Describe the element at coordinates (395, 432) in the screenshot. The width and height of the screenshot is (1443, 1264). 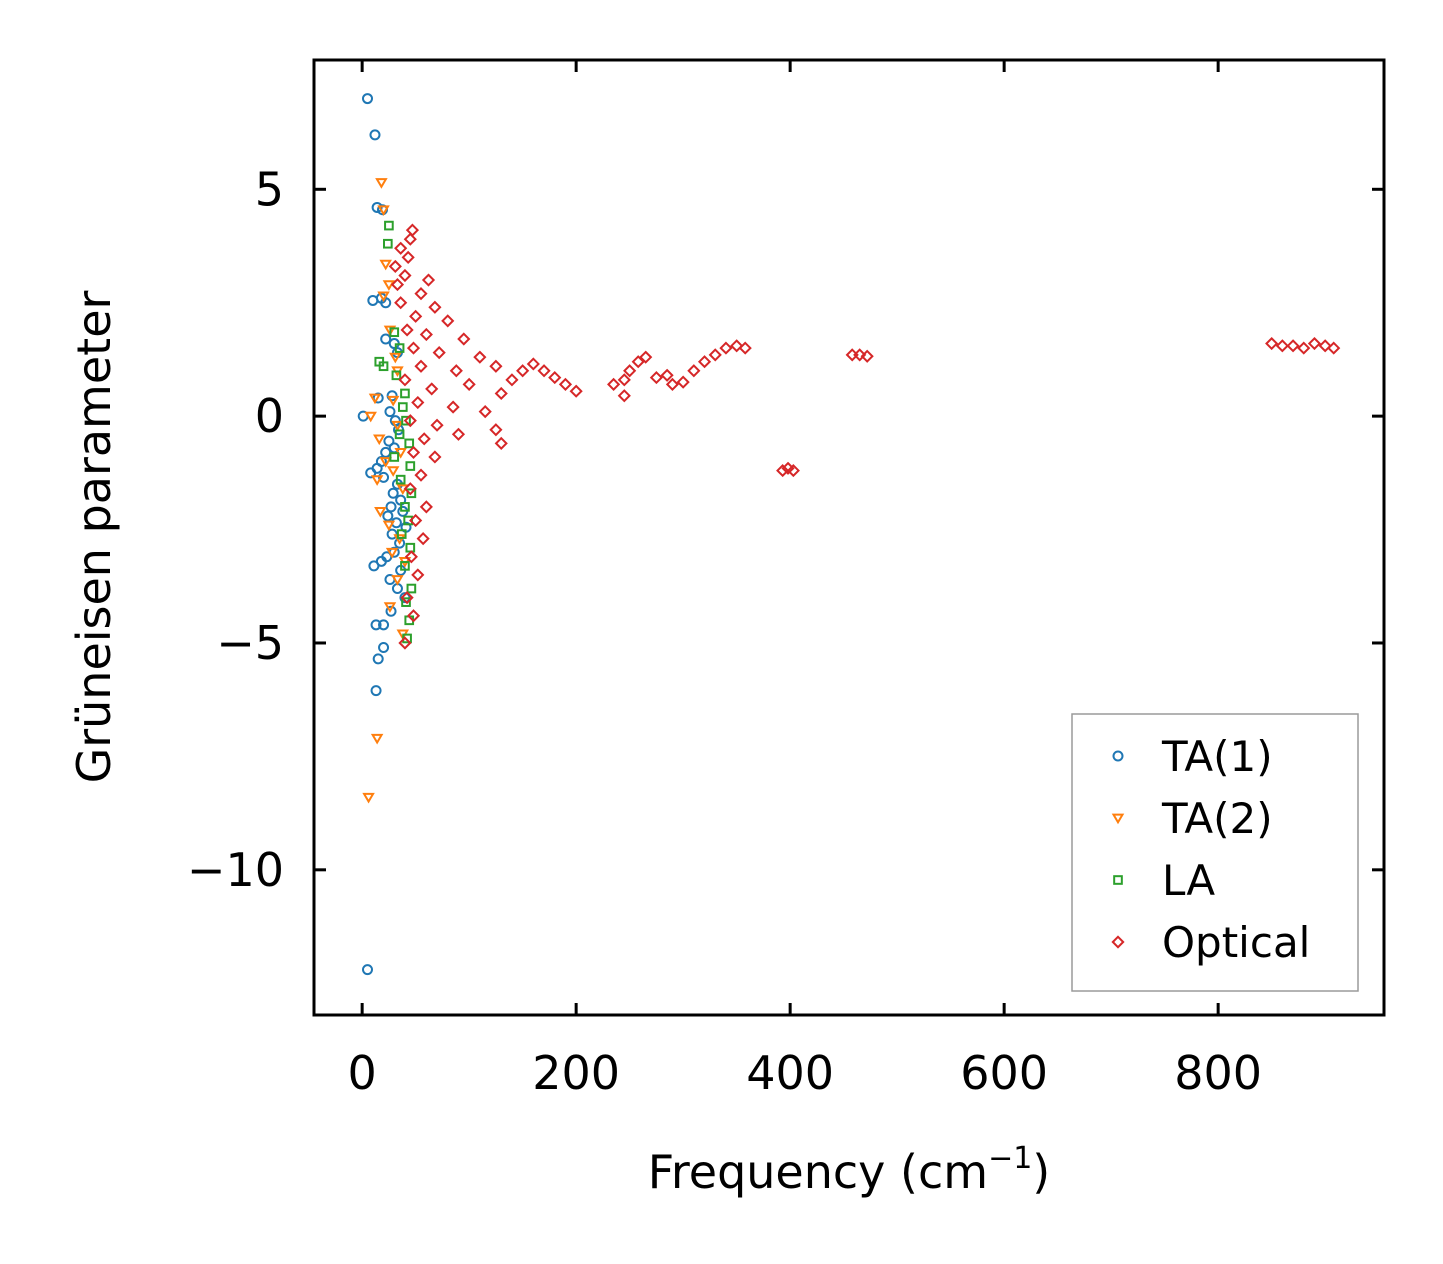
I see `series-la` at that location.